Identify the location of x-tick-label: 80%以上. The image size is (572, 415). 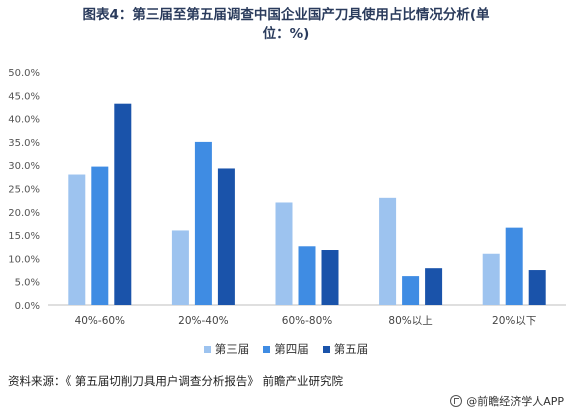
(410, 321).